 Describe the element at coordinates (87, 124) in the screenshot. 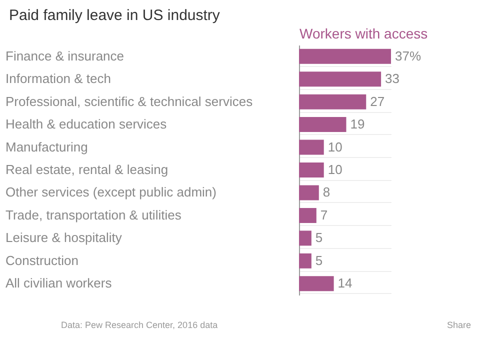

I see `y-tick-label: Health & education services` at that location.